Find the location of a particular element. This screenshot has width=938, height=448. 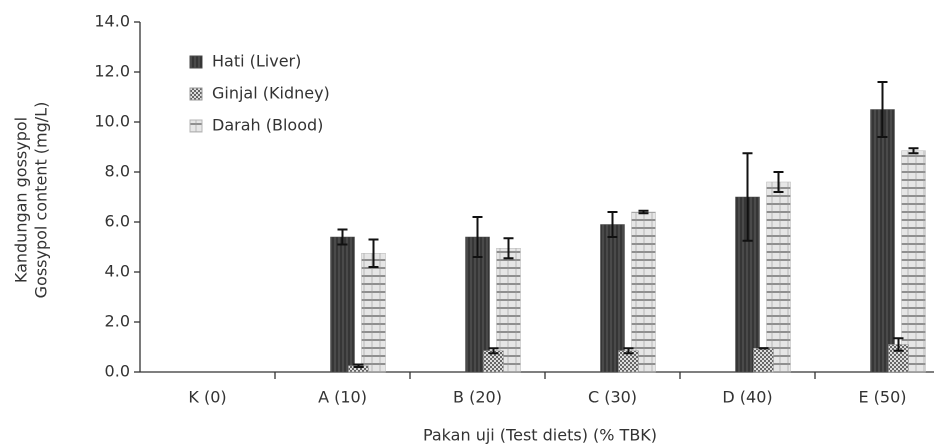

x-tick-label: D (40) is located at coordinates (747, 397).